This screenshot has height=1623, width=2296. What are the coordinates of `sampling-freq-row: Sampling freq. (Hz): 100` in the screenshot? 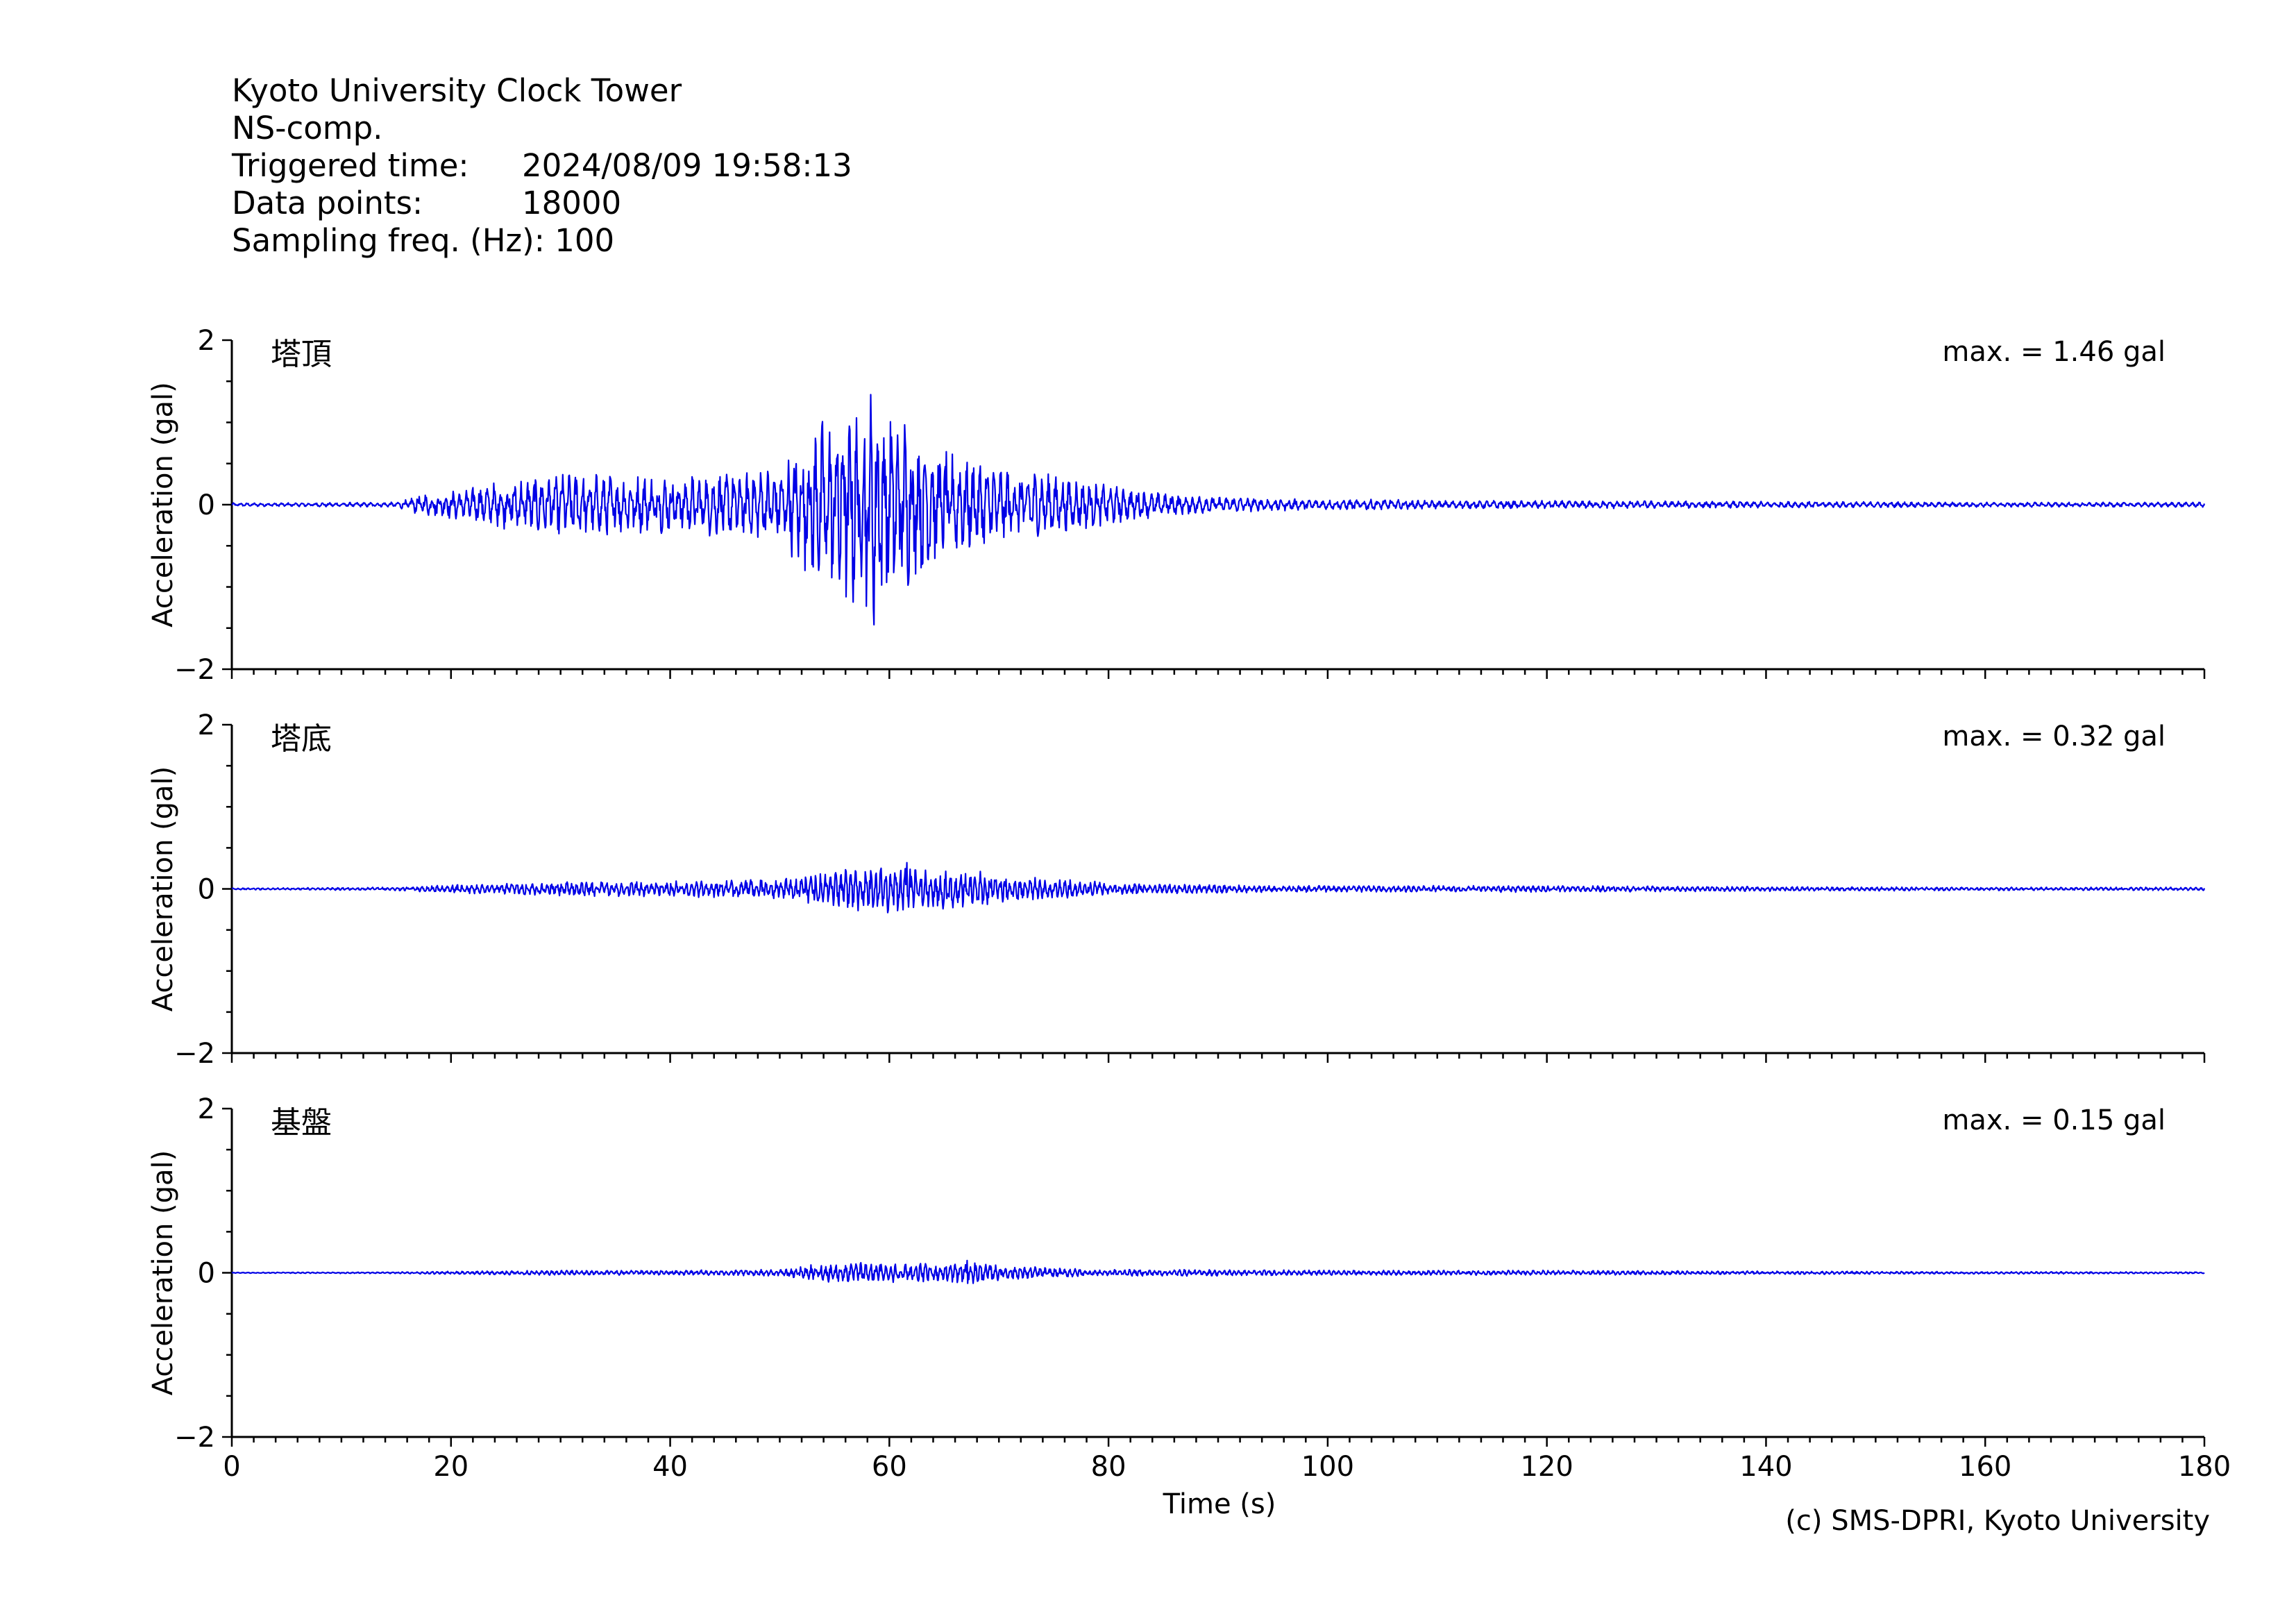 It's located at (542, 241).